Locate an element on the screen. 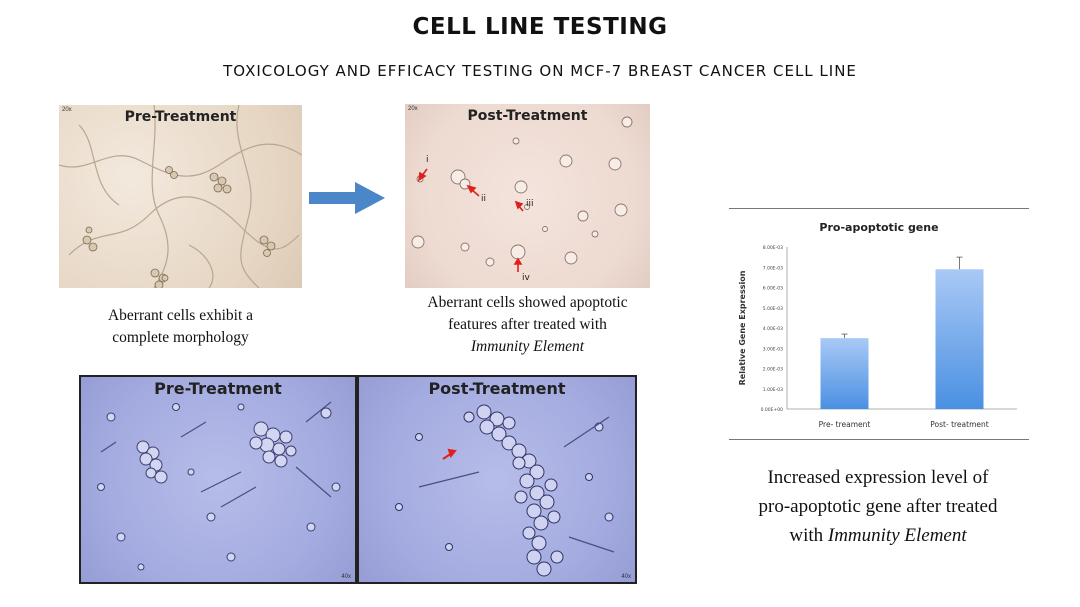  post-treatment-micrograph-20x: i ii iii iv 20x Post-Treatment is located at coordinates (527, 196).